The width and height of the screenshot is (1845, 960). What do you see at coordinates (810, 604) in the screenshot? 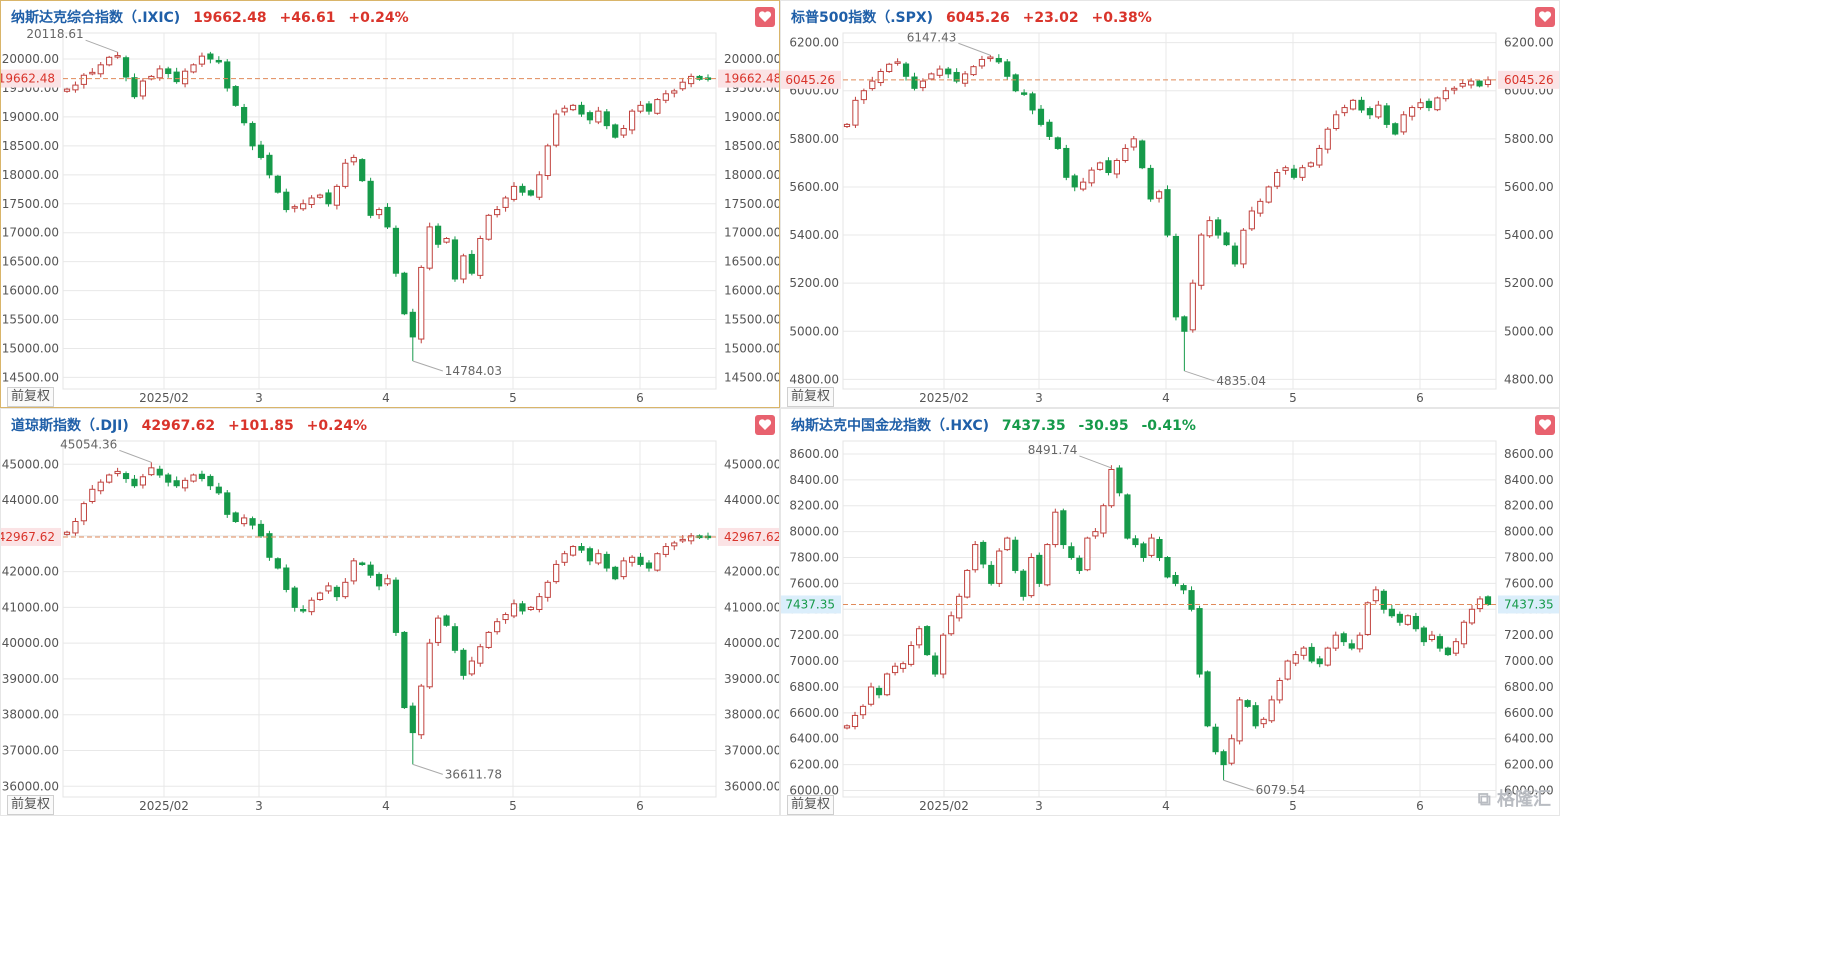
I see `last-price-tag-left: 7437.35` at bounding box center [810, 604].